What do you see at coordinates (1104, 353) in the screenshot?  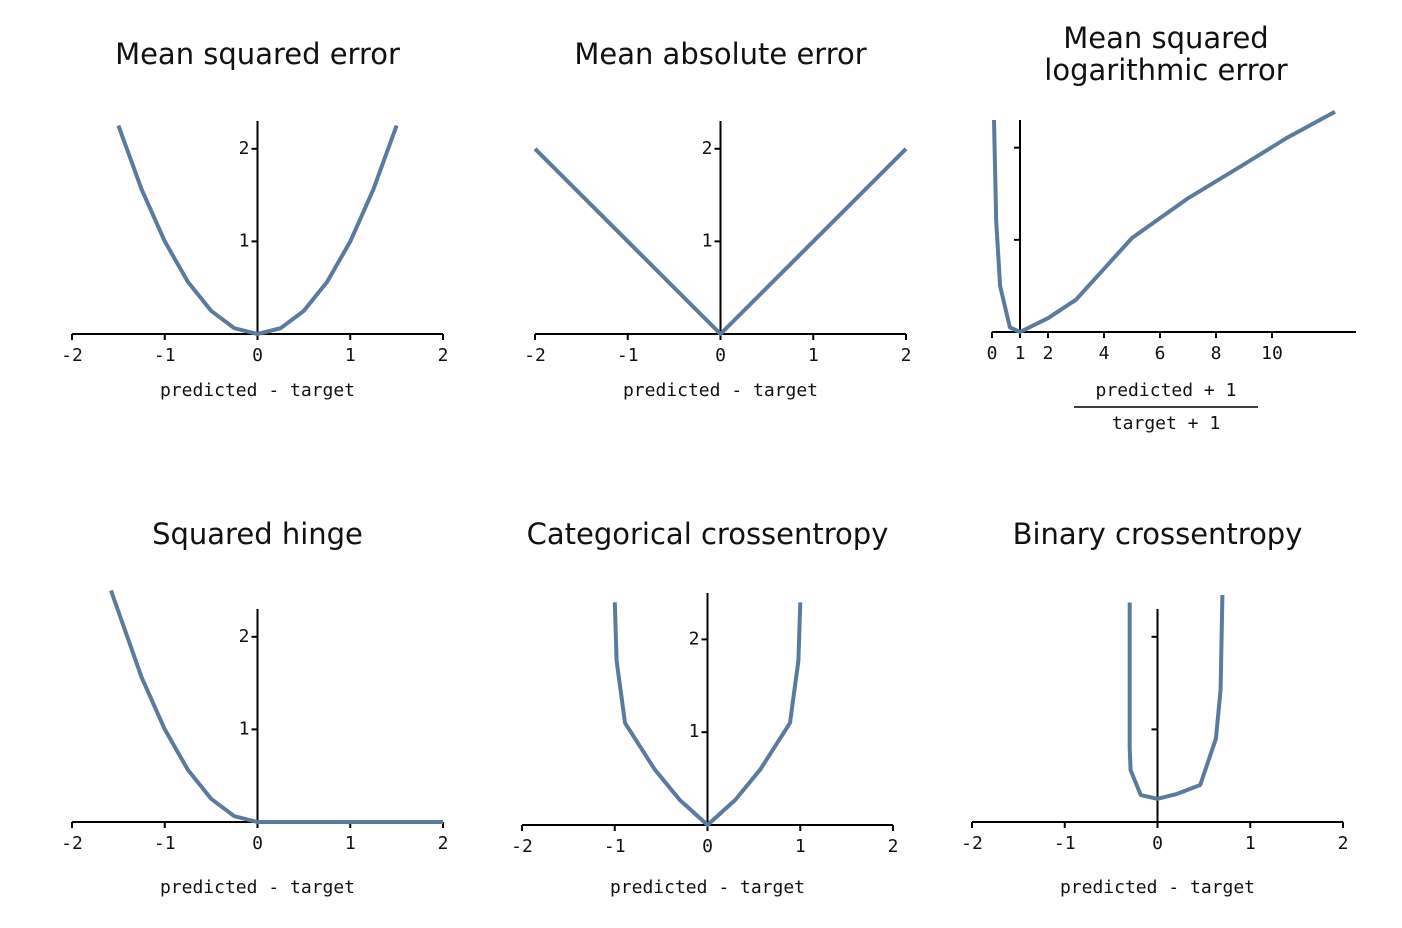 I see `x-tick-label: 4` at bounding box center [1104, 353].